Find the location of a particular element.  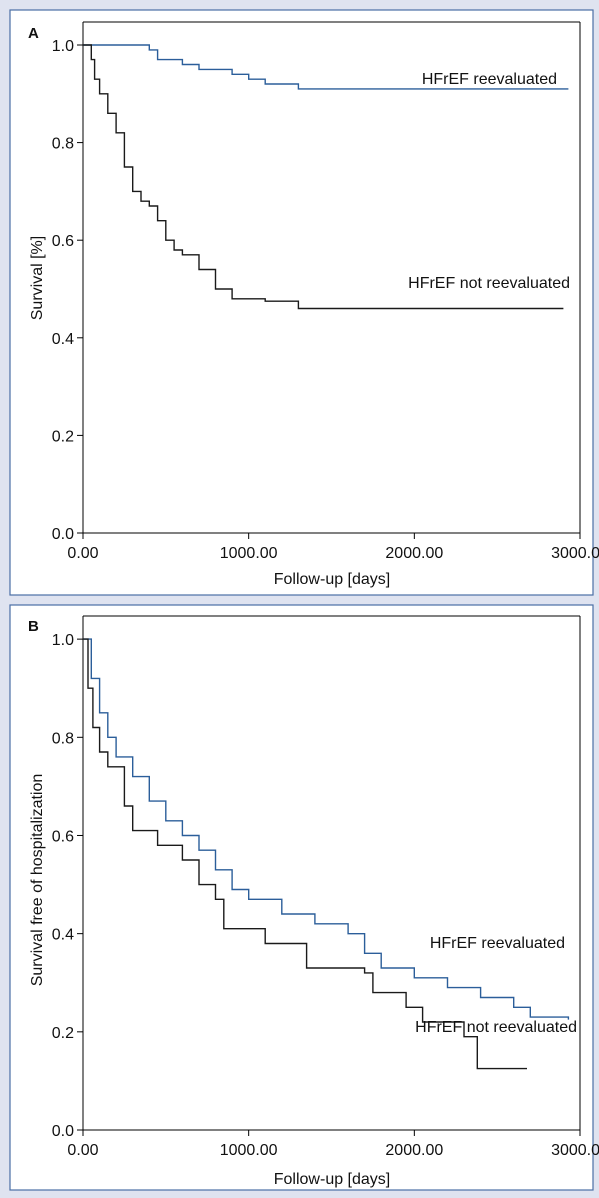

panel-a-x-ticks: 0.00 1000.00 2000.00 3000.00 is located at coordinates (333, 547).